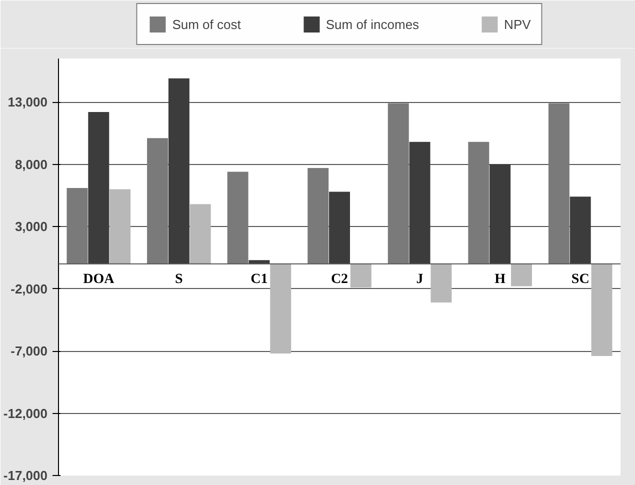 The width and height of the screenshot is (635, 485). What do you see at coordinates (29, 288) in the screenshot?
I see `y-tick-label: -2,000` at bounding box center [29, 288].